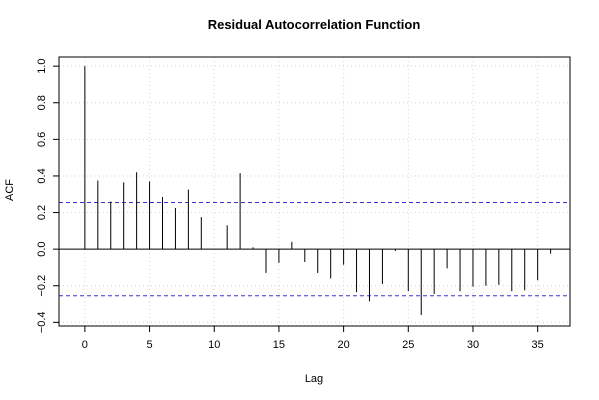 The height and width of the screenshot is (400, 599). Describe the element at coordinates (149, 345) in the screenshot. I see `x-tick-label: 5` at that location.